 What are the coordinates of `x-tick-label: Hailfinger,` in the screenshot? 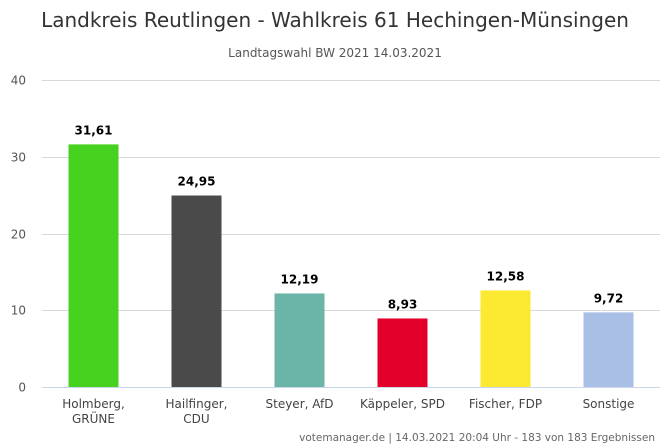 It's located at (197, 404).